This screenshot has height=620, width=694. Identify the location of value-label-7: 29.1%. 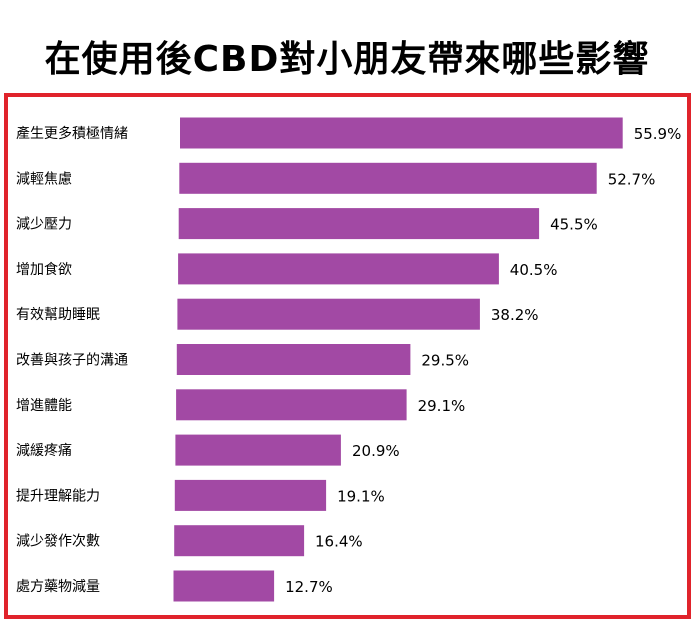
(442, 406).